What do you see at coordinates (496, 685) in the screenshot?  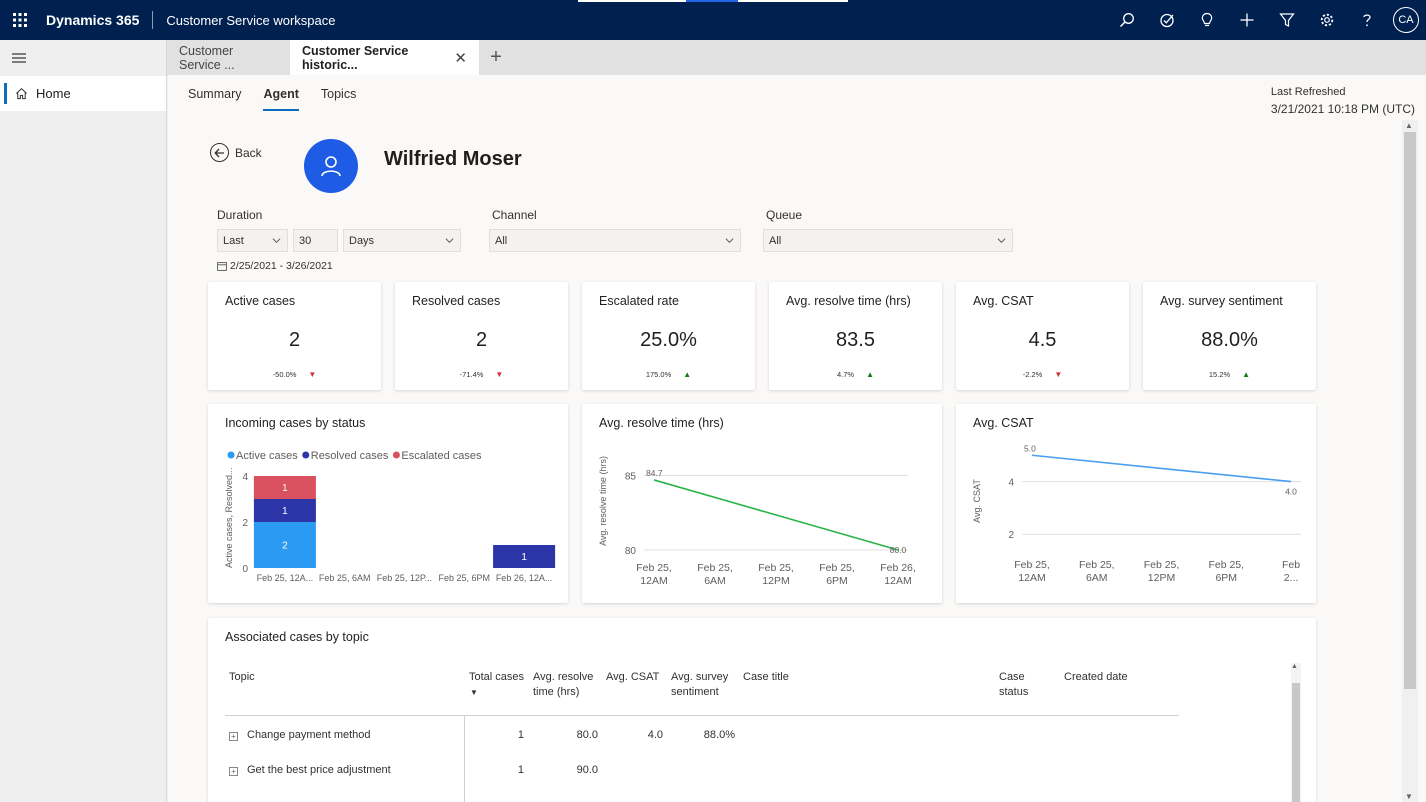 I see `col-header-total-cases: Total cases ▼` at bounding box center [496, 685].